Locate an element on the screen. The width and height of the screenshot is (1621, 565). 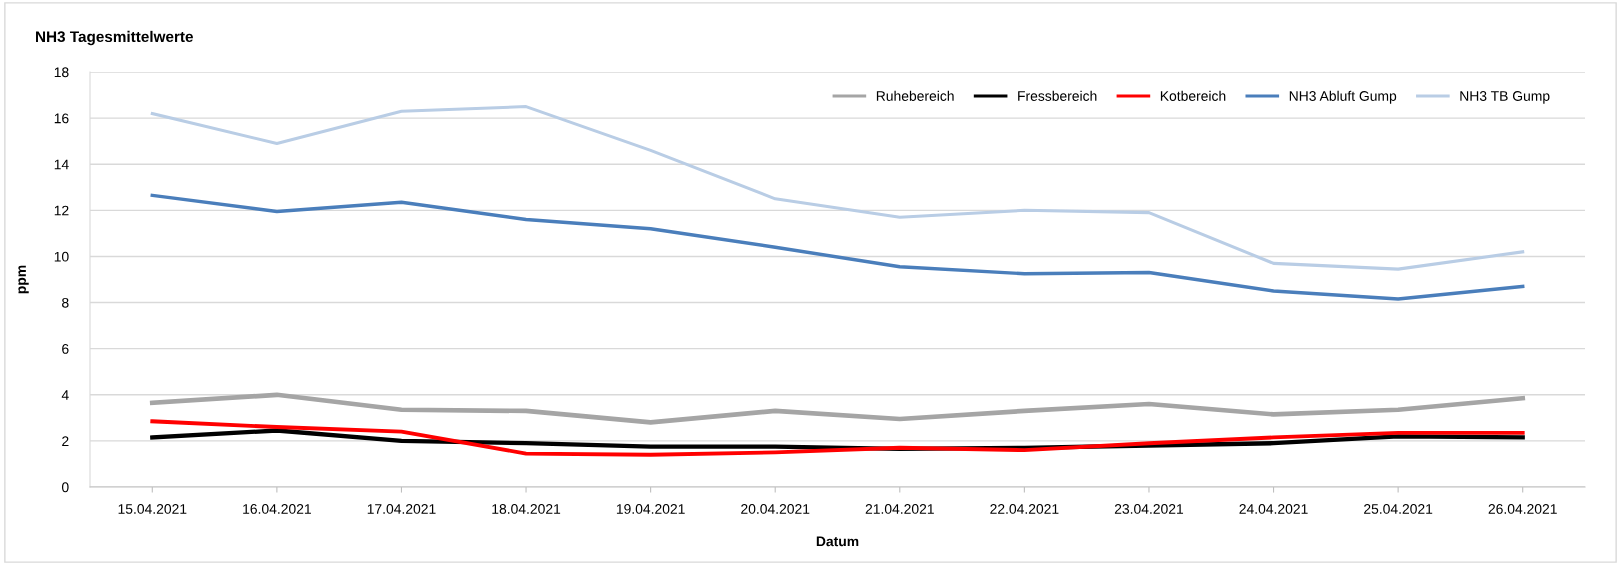
x-tick-label: 25.04.2021 is located at coordinates (1398, 509).